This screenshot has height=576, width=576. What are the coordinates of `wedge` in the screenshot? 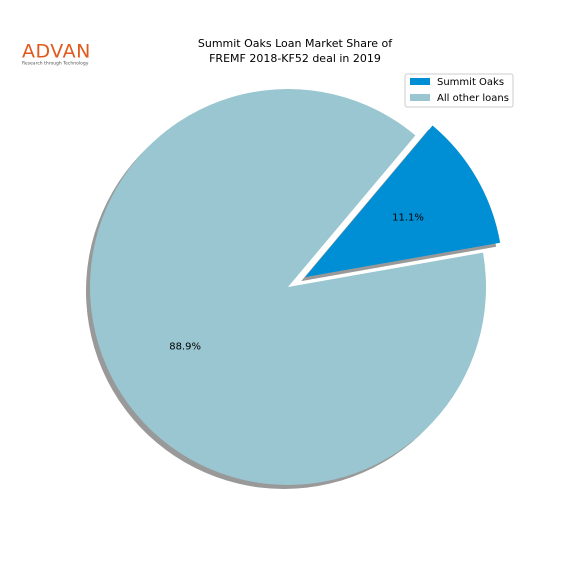 It's located at (403, 201).